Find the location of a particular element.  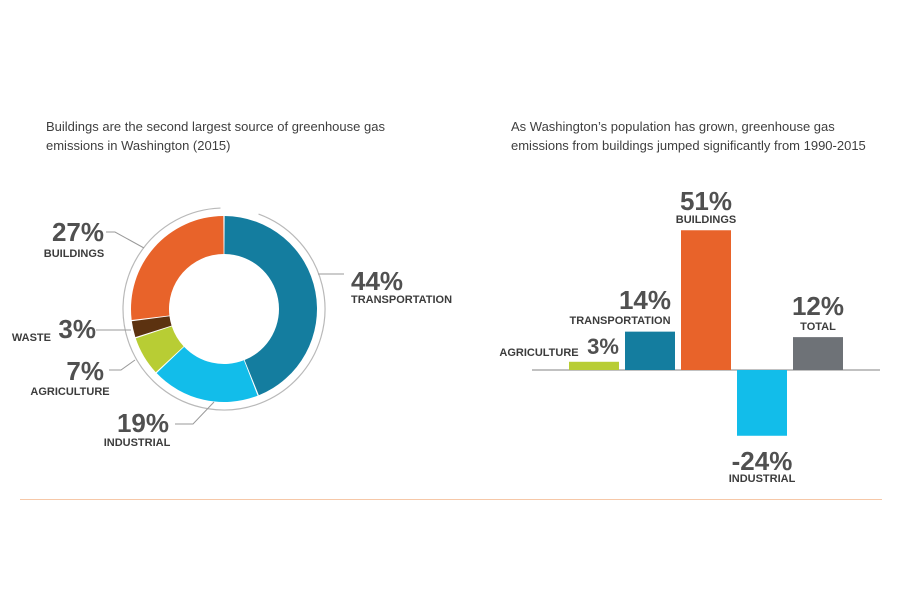

donut-name-label-transportation: TRANSPORTATION is located at coordinates (401, 300).